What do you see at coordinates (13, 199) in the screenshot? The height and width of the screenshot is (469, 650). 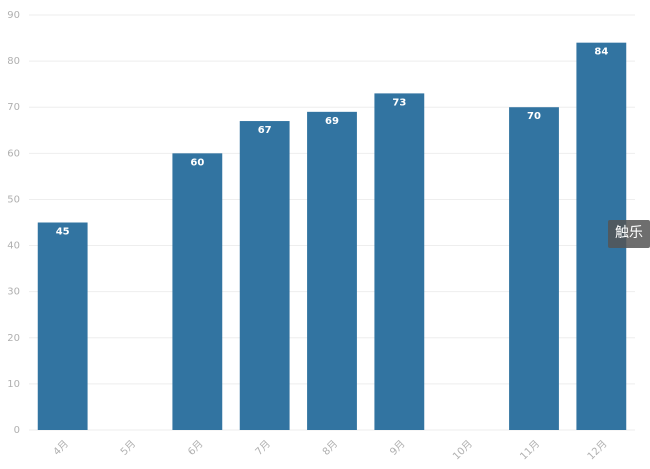 I see `y-tick-label: 50` at bounding box center [13, 199].